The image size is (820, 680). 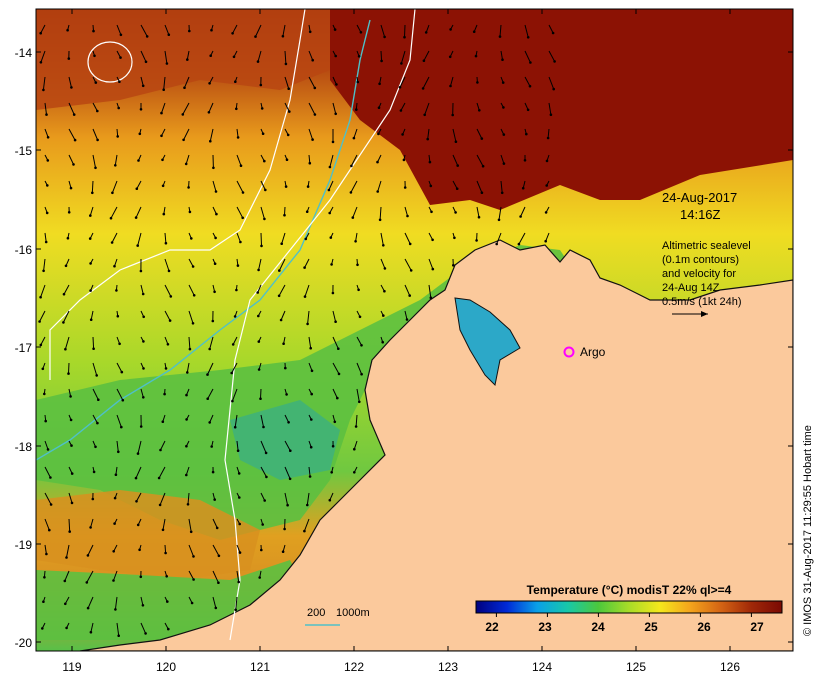 What do you see at coordinates (700, 214) in the screenshot?
I see `time-label: 14:16Z` at bounding box center [700, 214].